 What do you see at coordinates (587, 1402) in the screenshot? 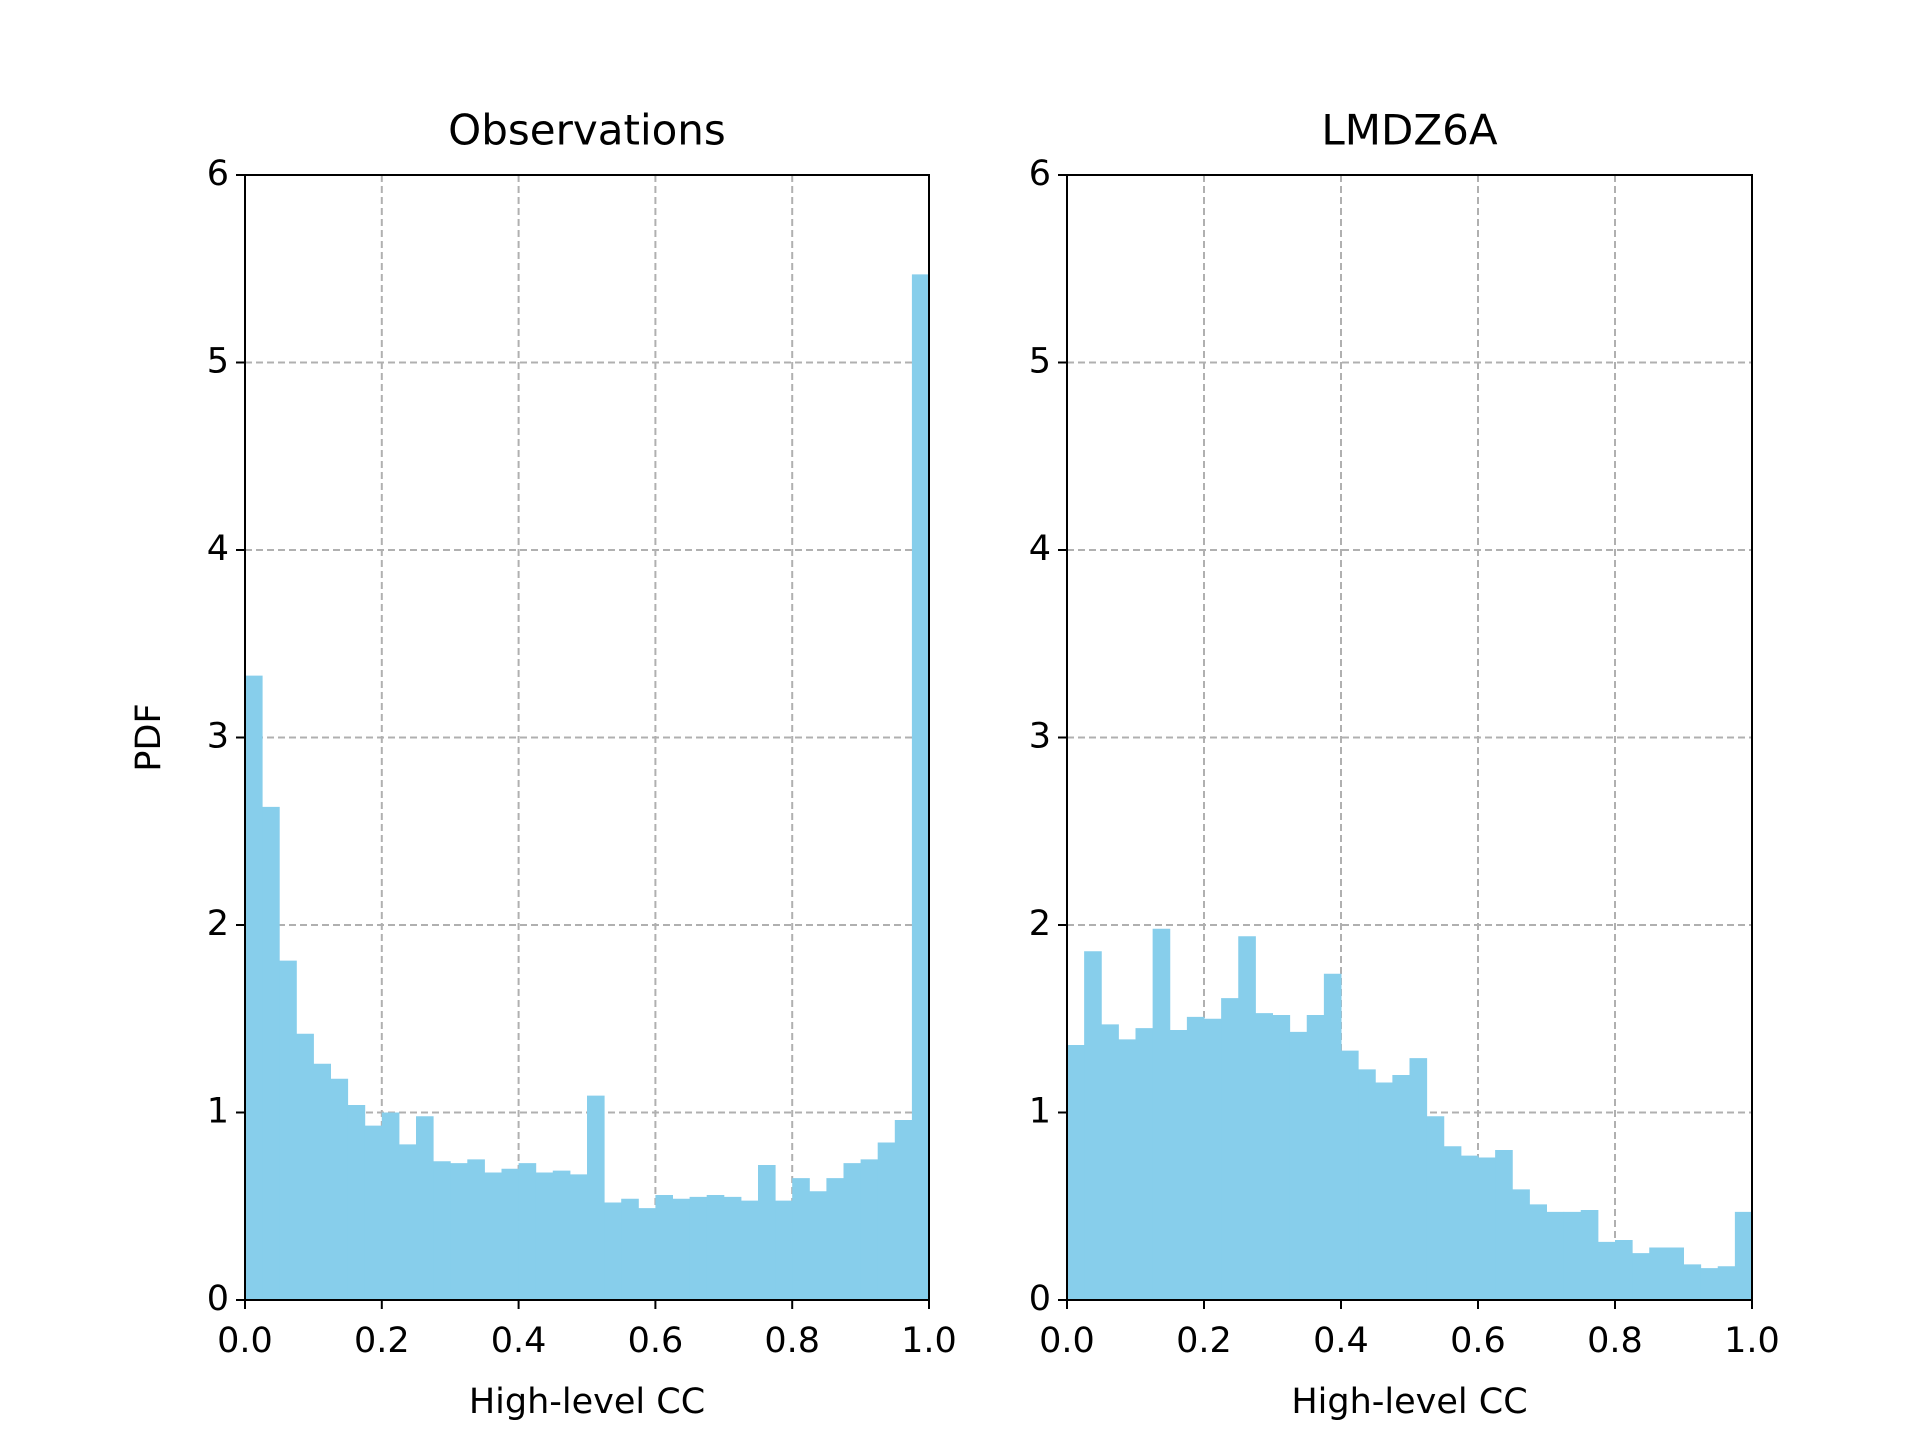
I see `x-axis-label: High-level CC` at bounding box center [587, 1402].